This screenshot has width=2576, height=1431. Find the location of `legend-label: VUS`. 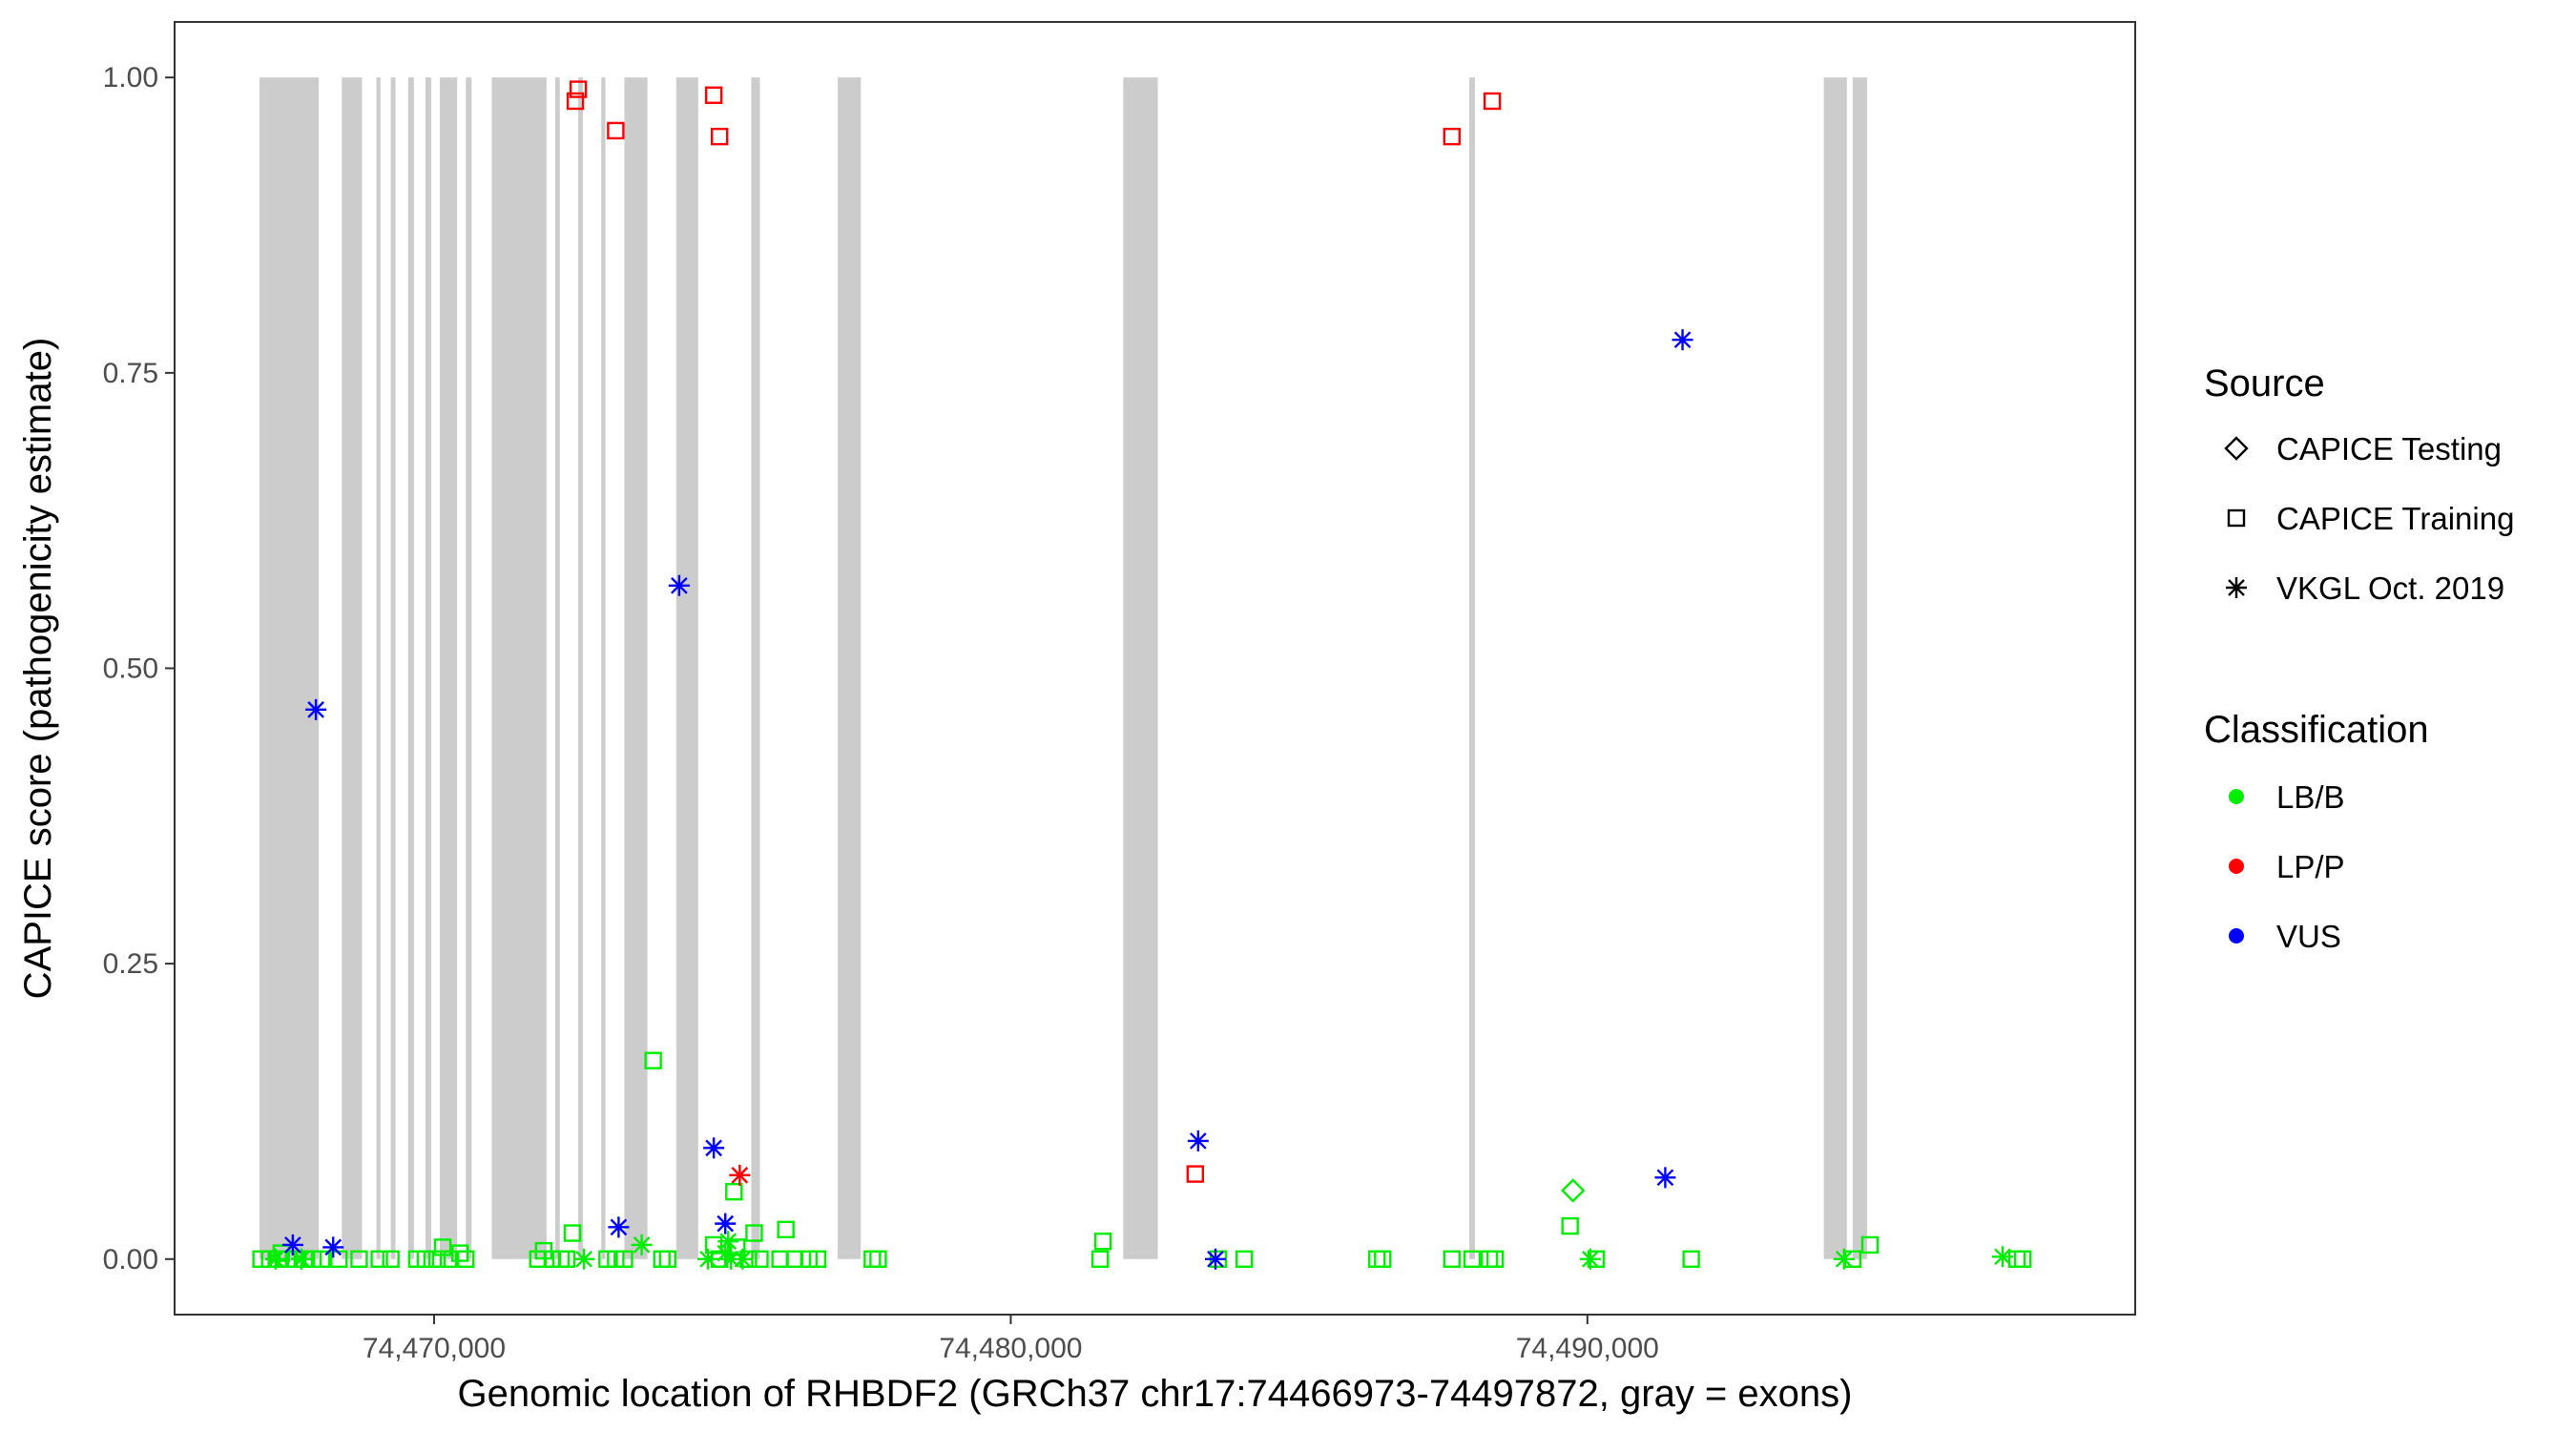

legend-label: VUS is located at coordinates (2308, 936).